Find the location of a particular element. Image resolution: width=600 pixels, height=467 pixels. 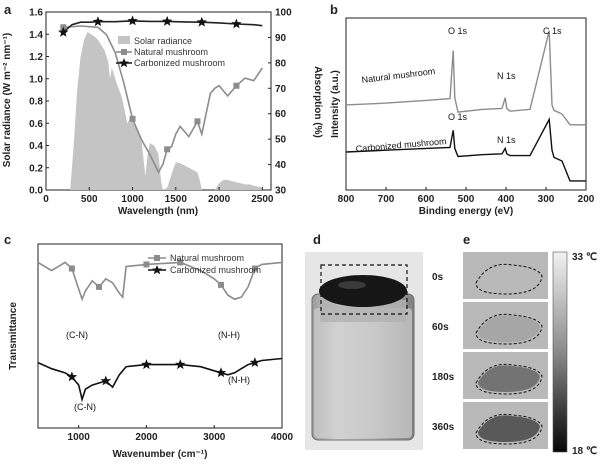

thermal-frame: 360s is located at coordinates (490, 425).